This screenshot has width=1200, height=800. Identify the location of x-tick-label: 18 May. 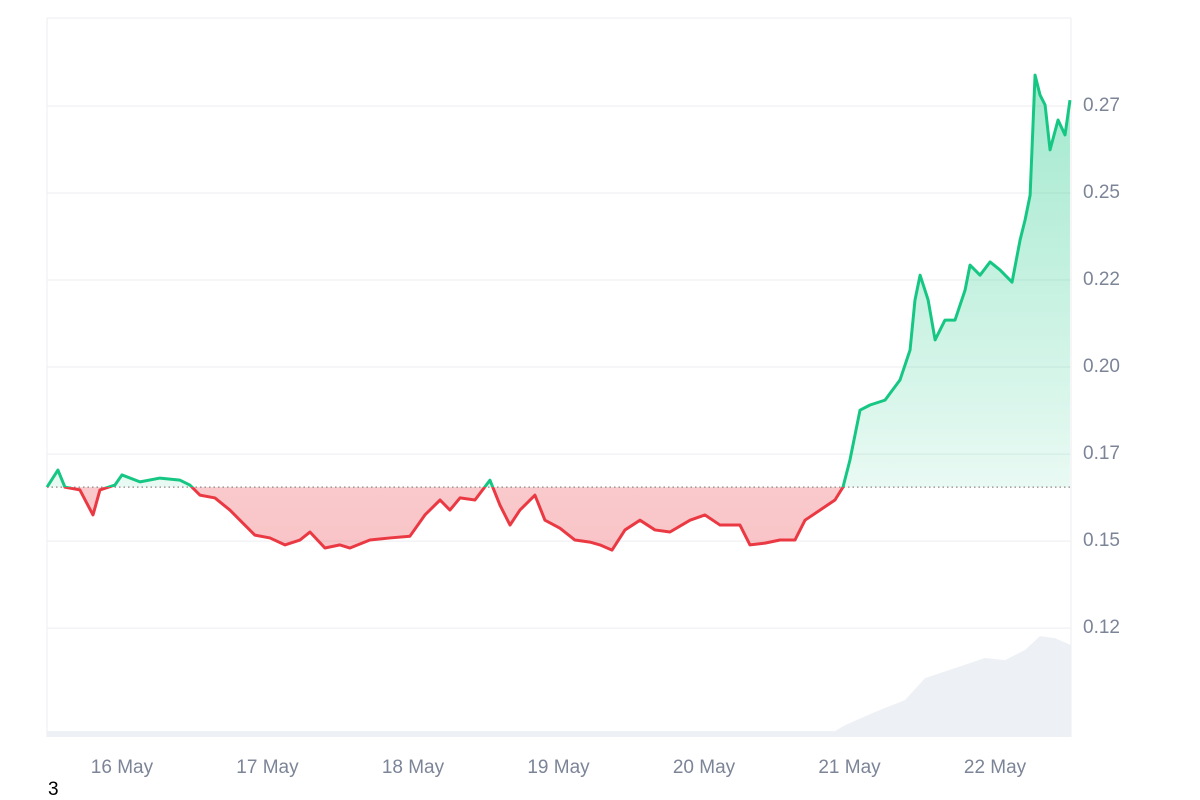
(413, 767).